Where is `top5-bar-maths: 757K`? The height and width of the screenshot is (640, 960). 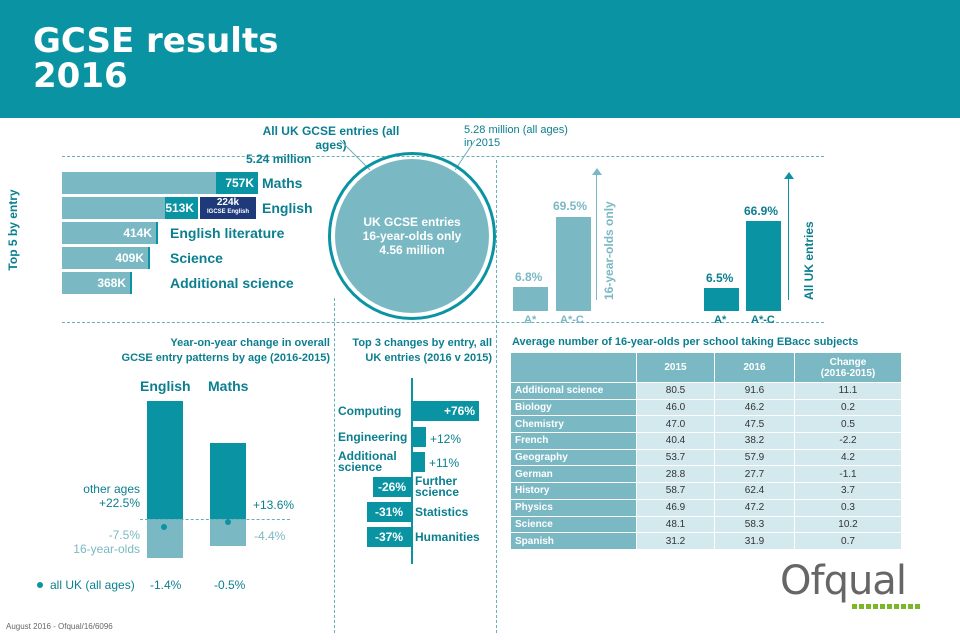
top5-bar-maths: 757K is located at coordinates (160, 183).